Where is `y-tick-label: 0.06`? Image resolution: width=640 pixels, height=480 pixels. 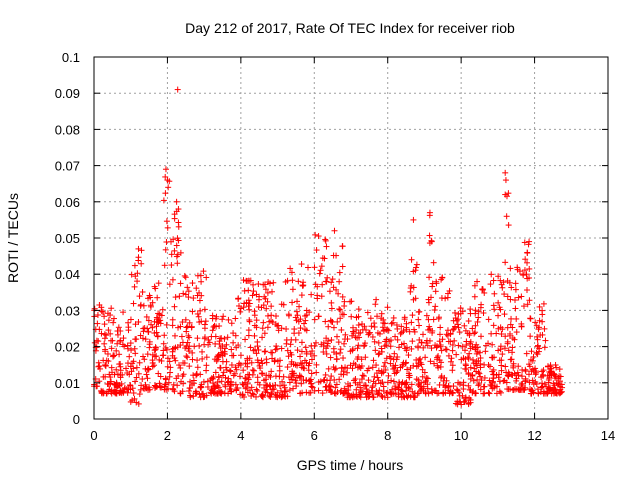 y-tick-label: 0.06 is located at coordinates (67, 202).